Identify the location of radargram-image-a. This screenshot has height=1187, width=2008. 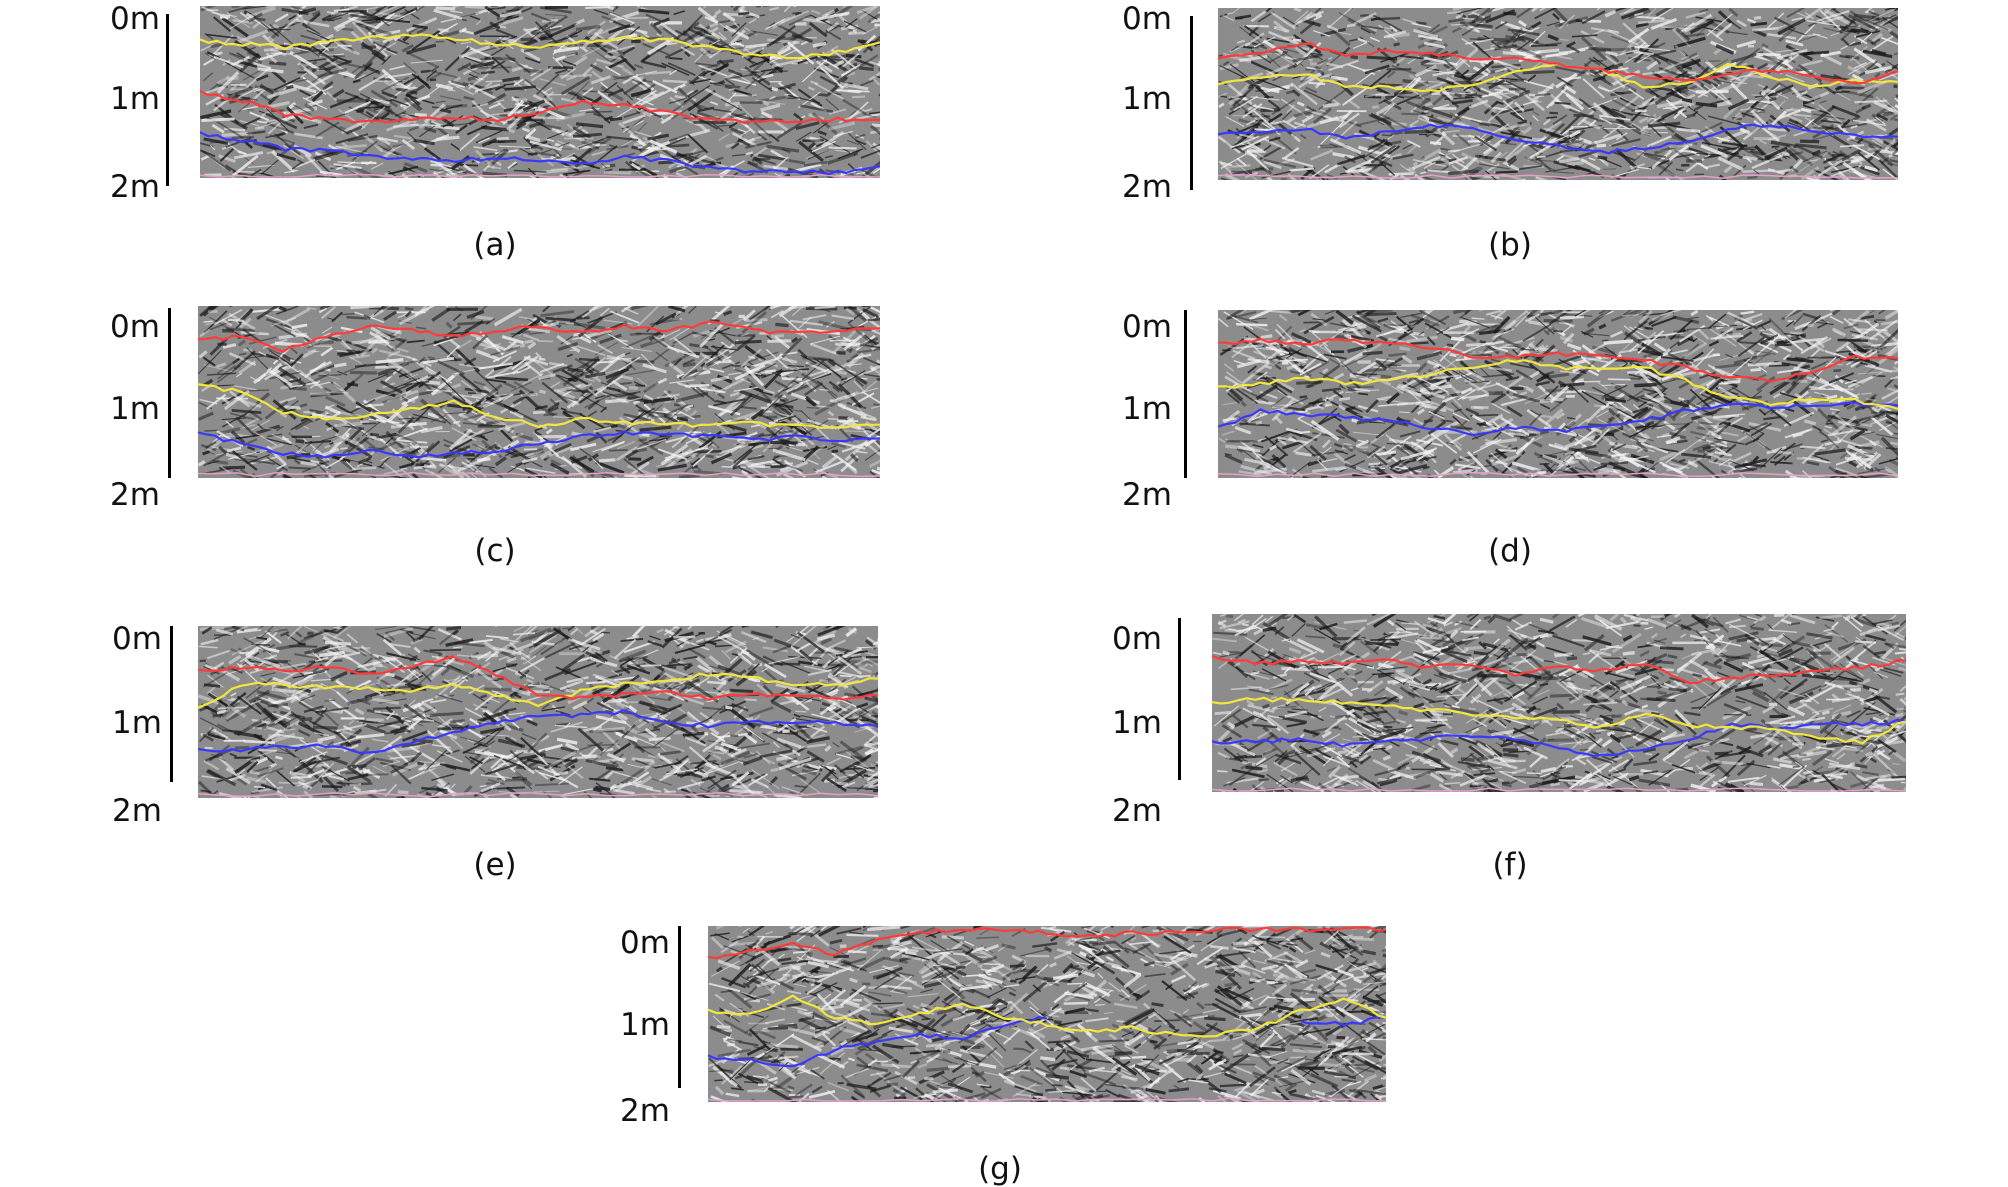
(540, 92).